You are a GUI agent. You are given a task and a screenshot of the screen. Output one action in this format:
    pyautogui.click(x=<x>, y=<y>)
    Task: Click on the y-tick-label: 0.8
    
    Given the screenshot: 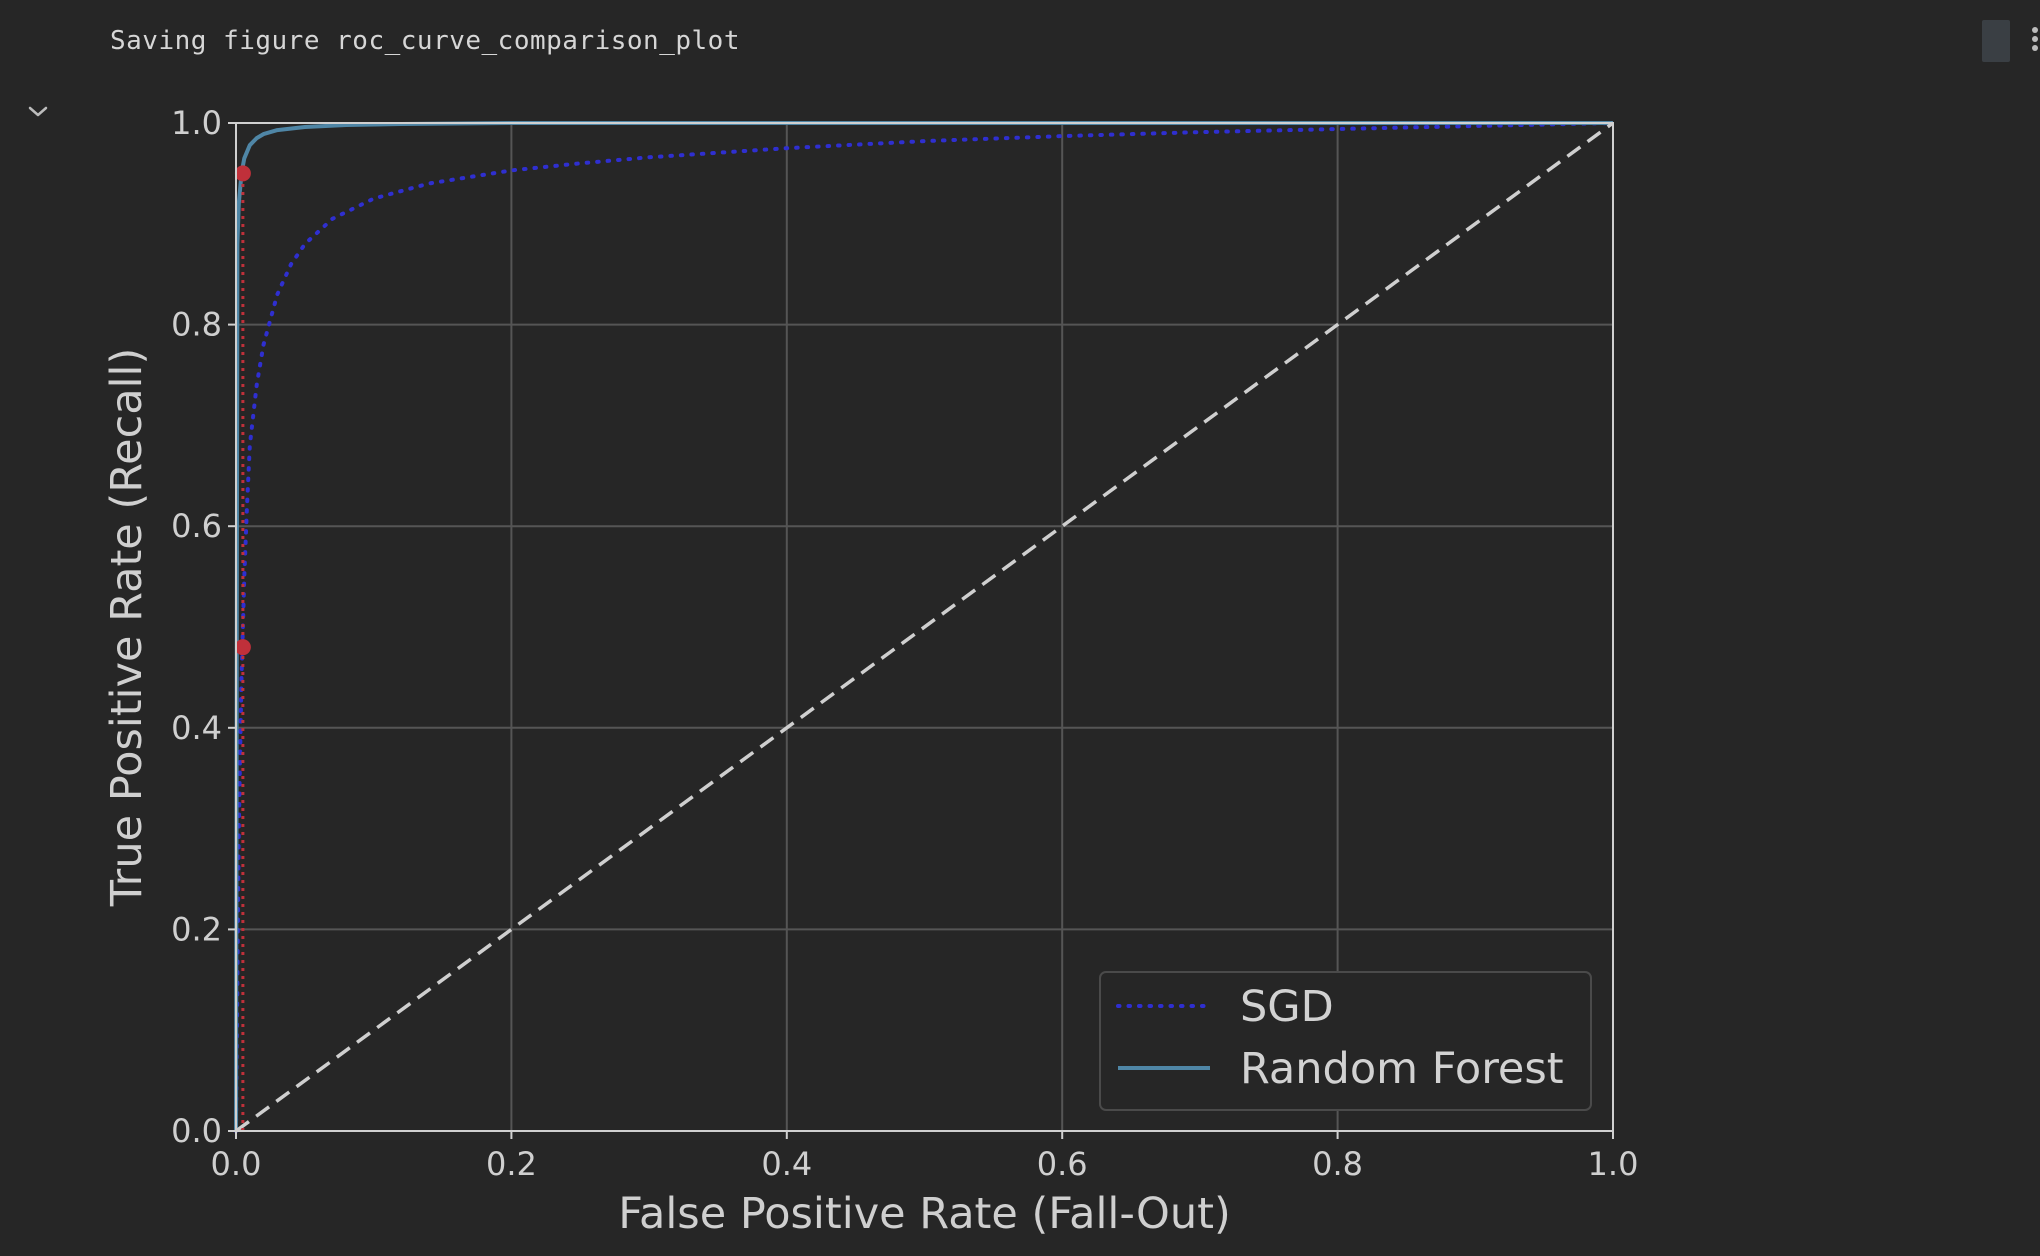 What is the action you would take?
    pyautogui.click(x=196, y=325)
    